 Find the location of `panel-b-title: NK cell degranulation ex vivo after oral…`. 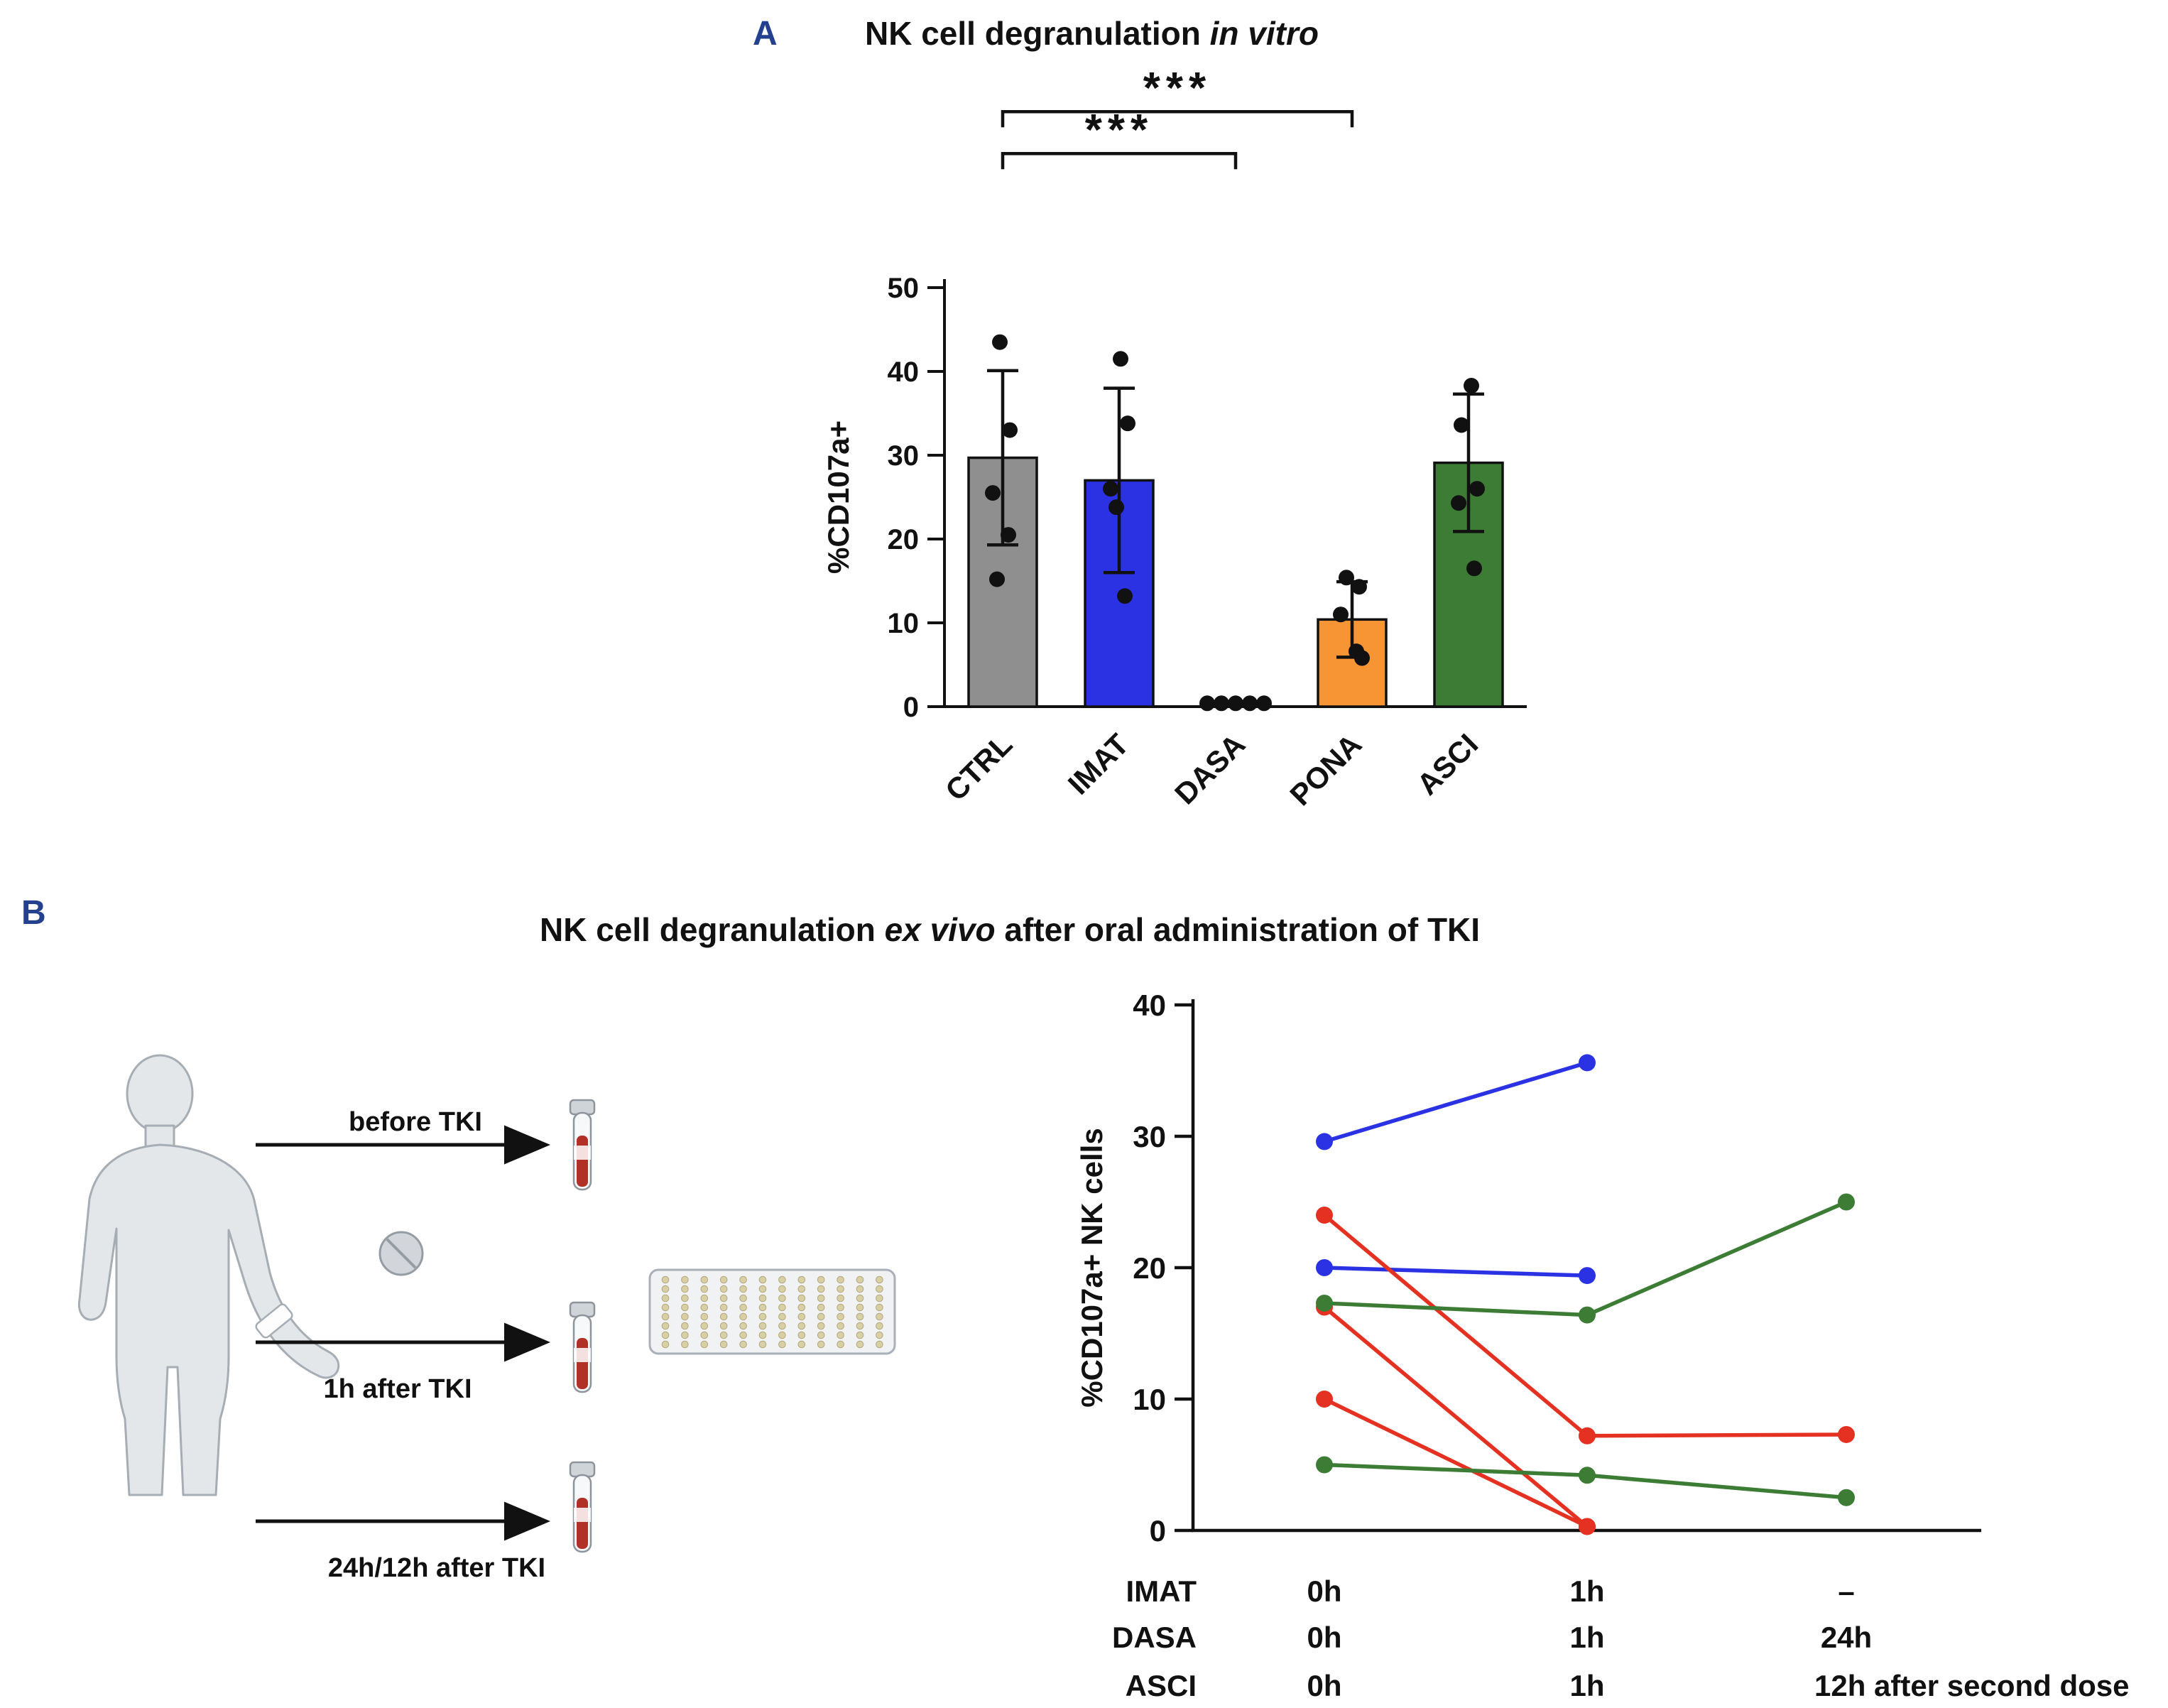

panel-b-title: NK cell degranulation ex vivo after oral… is located at coordinates (1010, 930).